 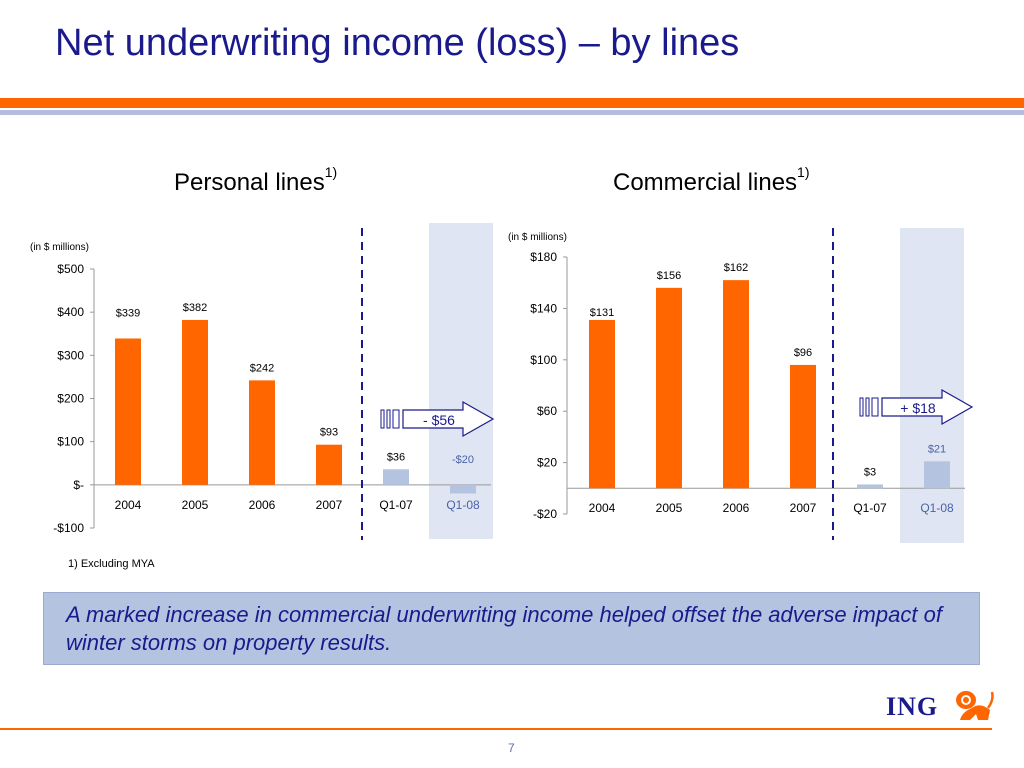 What do you see at coordinates (669, 508) in the screenshot?
I see `commercial-category-label-2005: 2005` at bounding box center [669, 508].